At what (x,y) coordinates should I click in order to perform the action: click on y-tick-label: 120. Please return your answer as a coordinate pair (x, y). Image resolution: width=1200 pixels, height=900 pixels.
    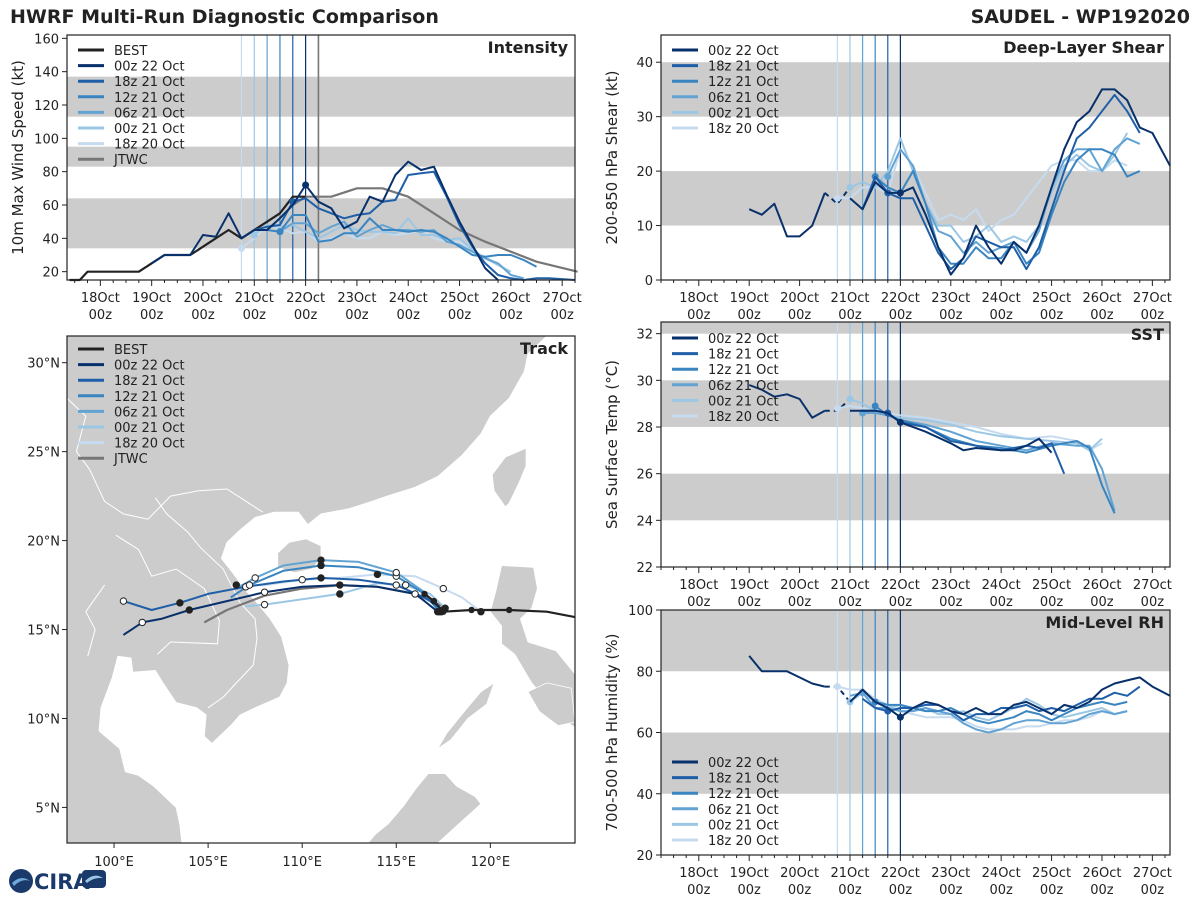
    Looking at the image, I should click on (46, 106).